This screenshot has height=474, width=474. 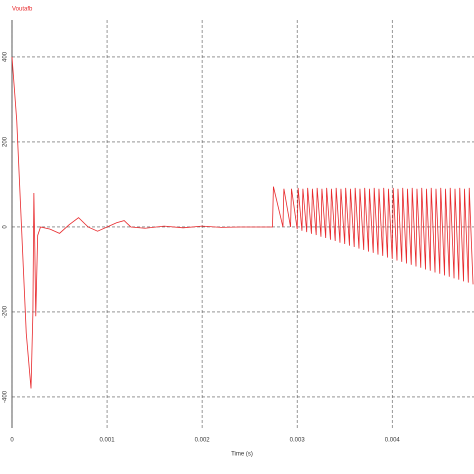 I want to click on y-tick-label: -200, so click(x=6, y=311).